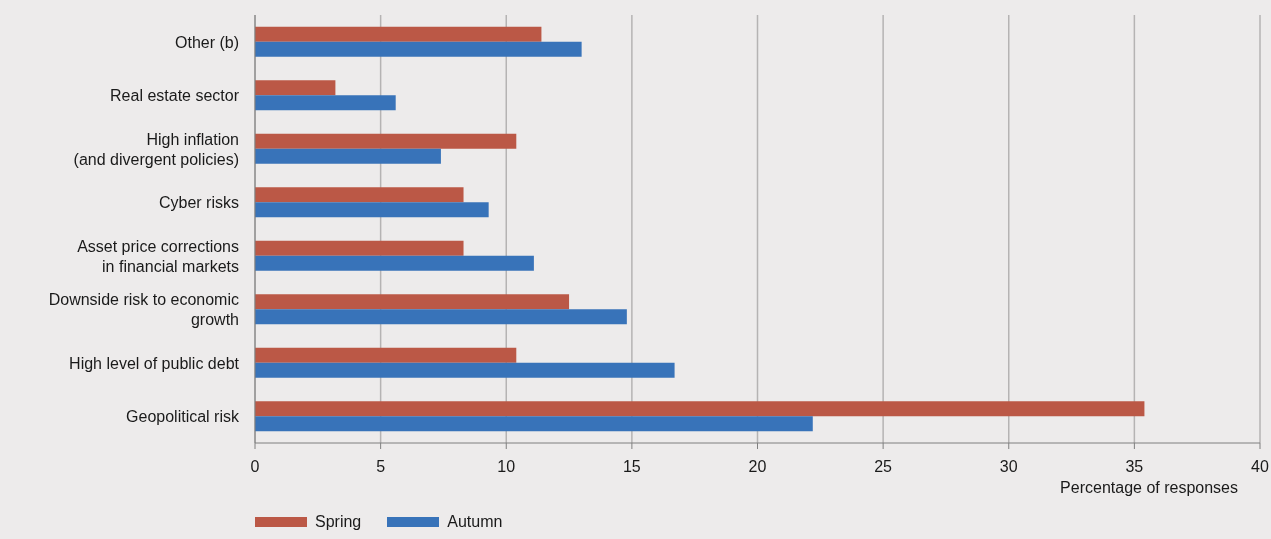 Image resolution: width=1271 pixels, height=539 pixels. I want to click on y-tick-label: Asset price corrections in financial markets, so click(158, 256).